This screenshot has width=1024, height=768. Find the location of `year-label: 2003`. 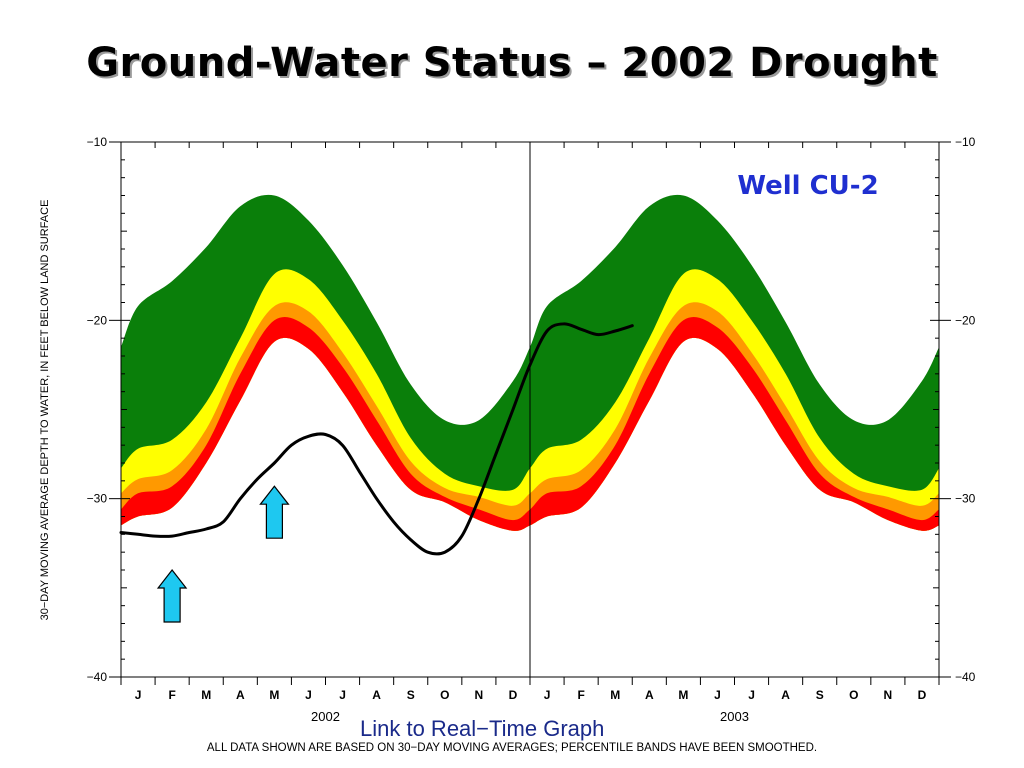

year-label: 2003 is located at coordinates (734, 716).